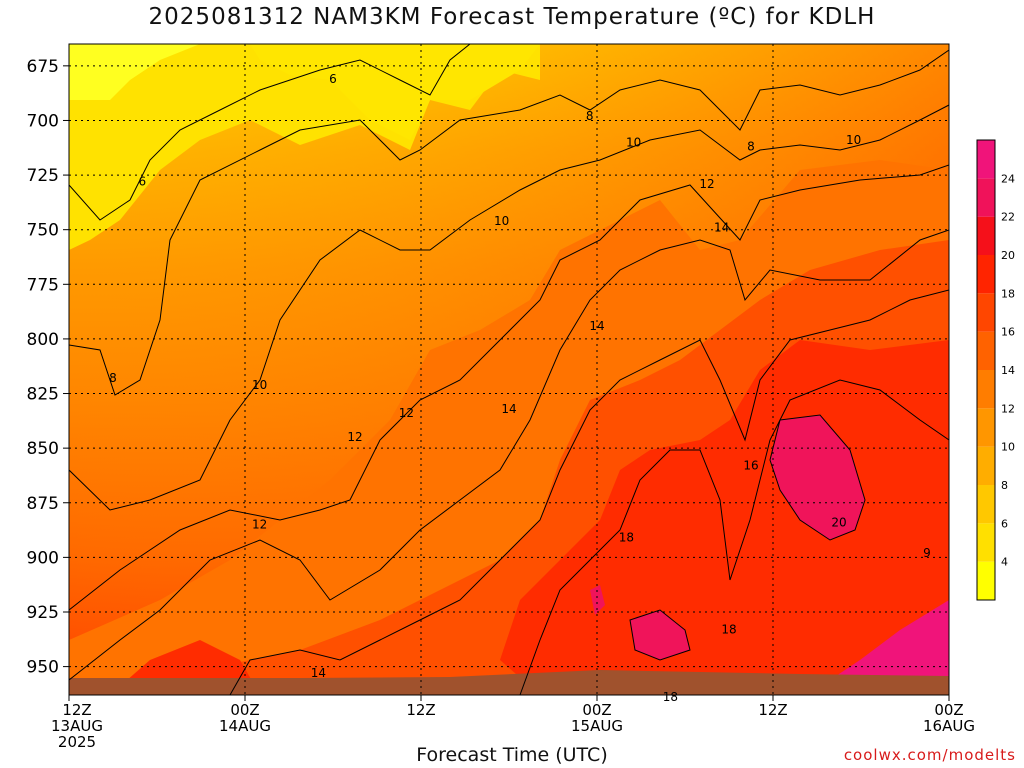 This screenshot has height=768, width=1024. Describe the element at coordinates (597, 726) in the screenshot. I see `x-tick-label-3-line2: 15AUG` at that location.